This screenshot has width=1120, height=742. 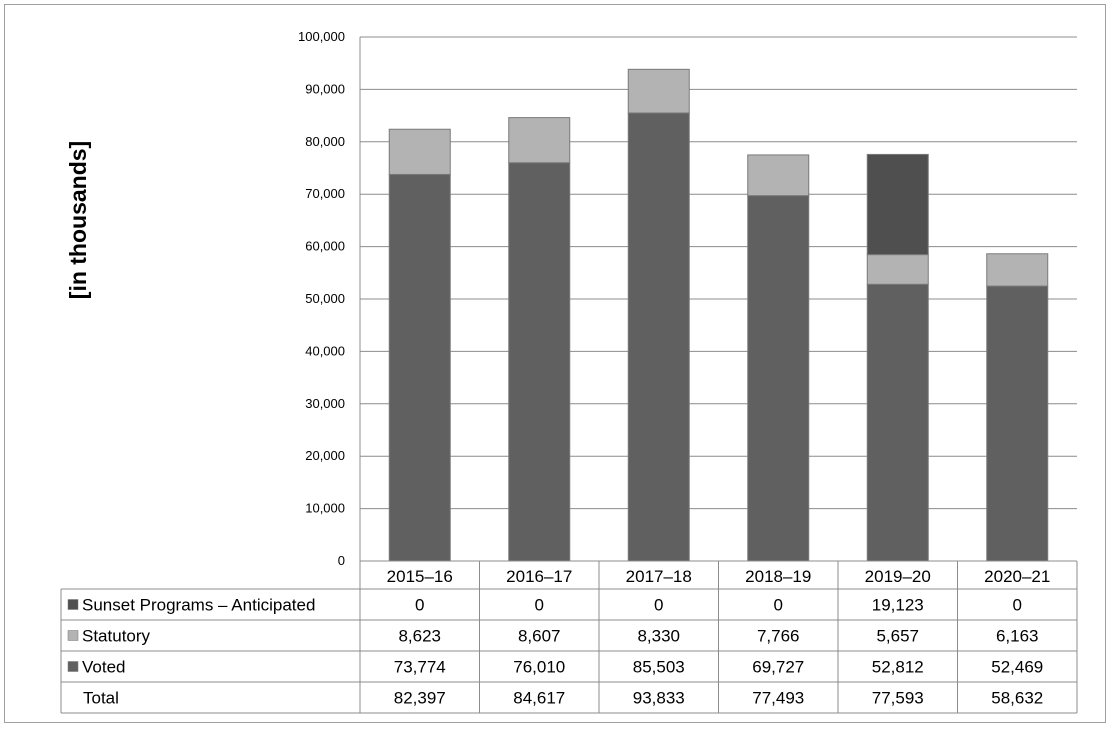 I want to click on y-tick-label: 60,000, so click(x=325, y=246).